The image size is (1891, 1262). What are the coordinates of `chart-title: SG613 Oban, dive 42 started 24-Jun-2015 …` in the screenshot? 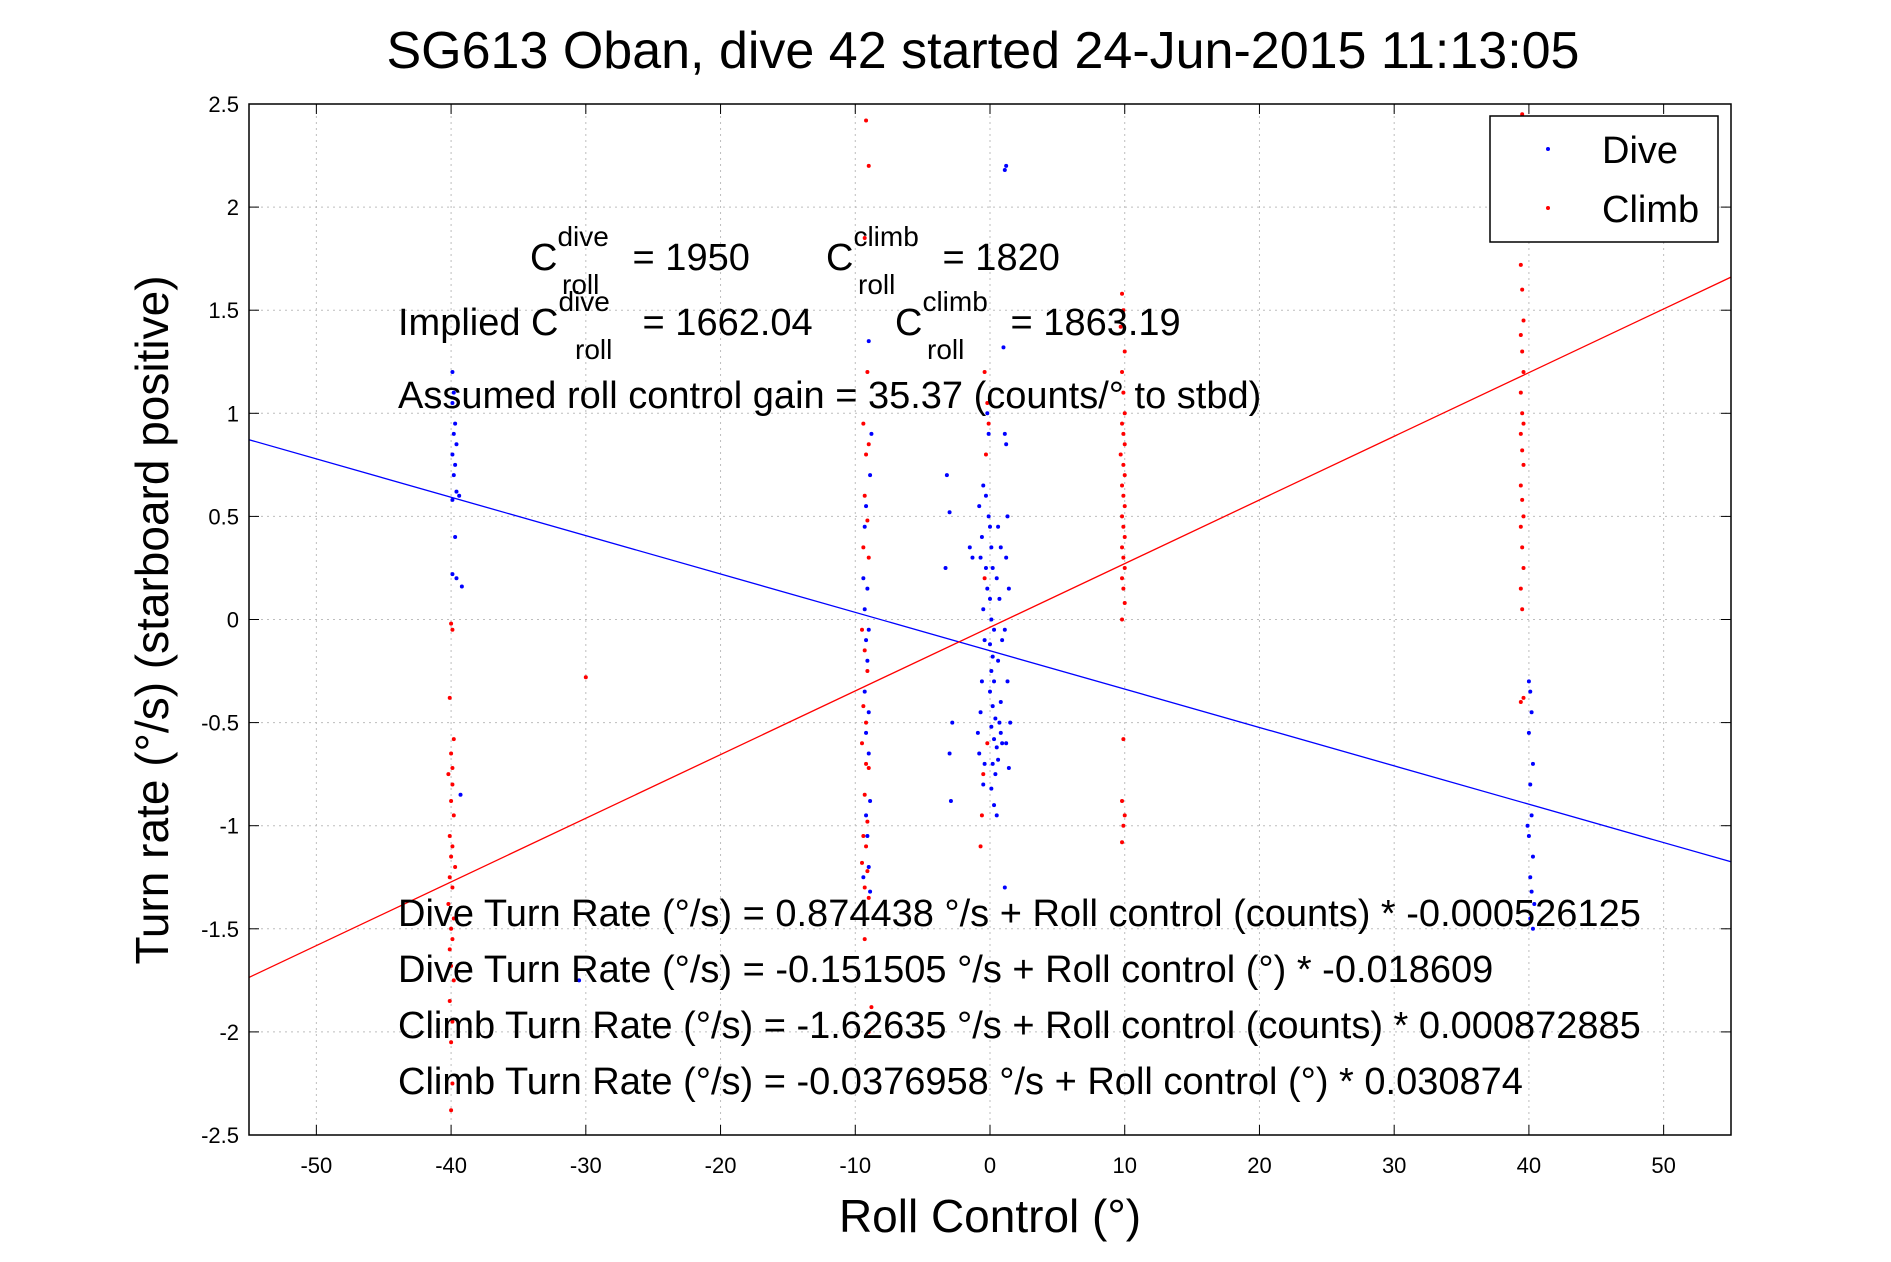 It's located at (983, 51).